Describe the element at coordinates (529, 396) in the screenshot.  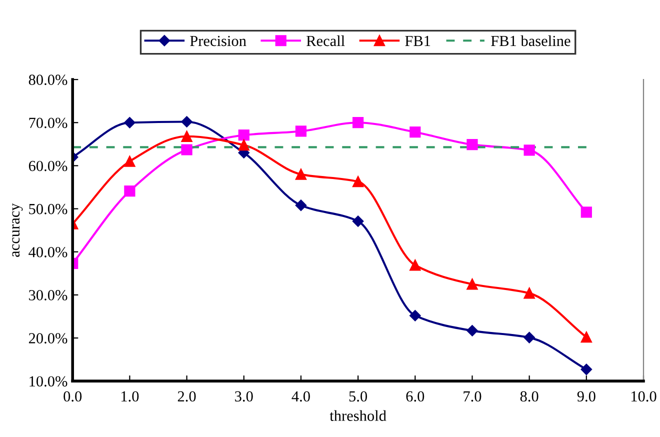
I see `x-tick-label: 8.0` at that location.